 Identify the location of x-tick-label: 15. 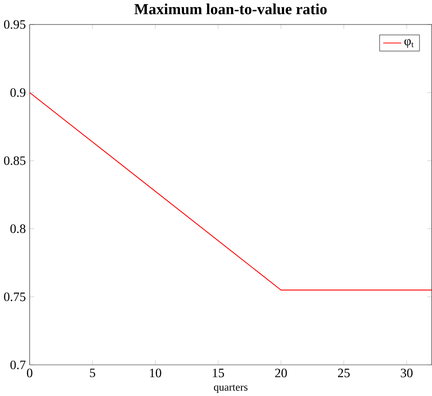
(218, 373).